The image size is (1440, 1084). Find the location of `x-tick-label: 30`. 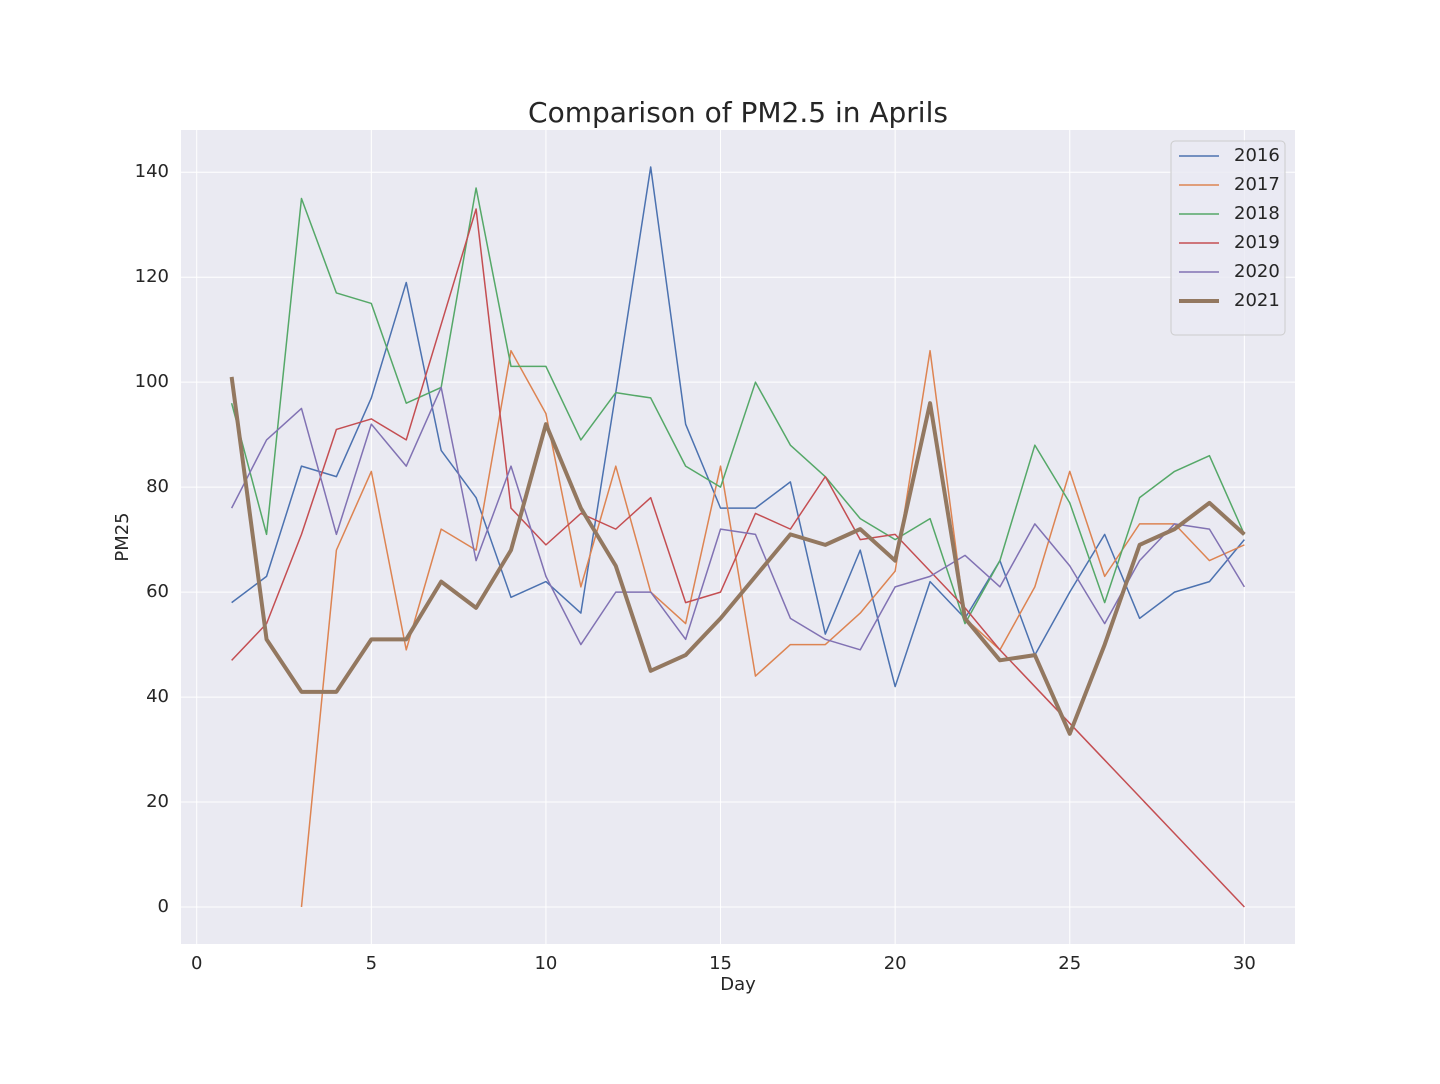

x-tick-label: 30 is located at coordinates (1244, 963).